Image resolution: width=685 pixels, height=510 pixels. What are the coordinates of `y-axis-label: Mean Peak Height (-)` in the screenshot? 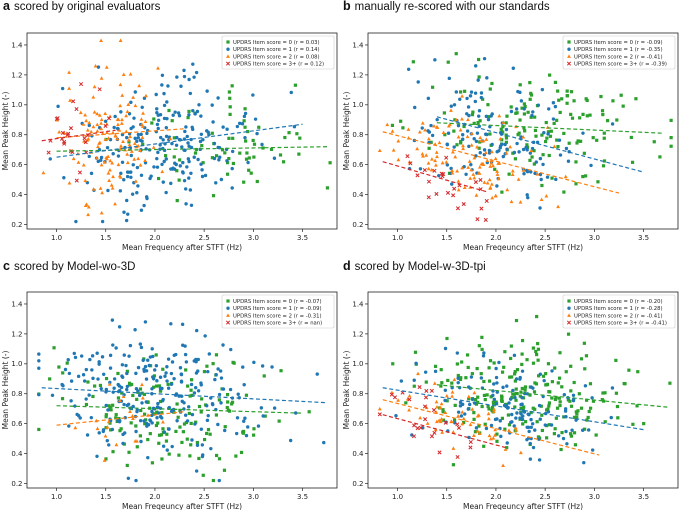 It's located at (5, 390).